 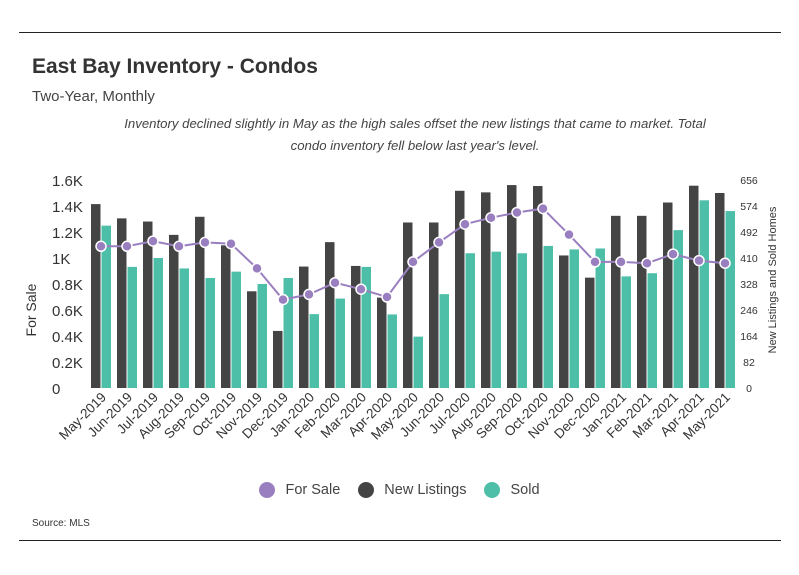 I want to click on right-axis-tick-label: 164, so click(x=749, y=337).